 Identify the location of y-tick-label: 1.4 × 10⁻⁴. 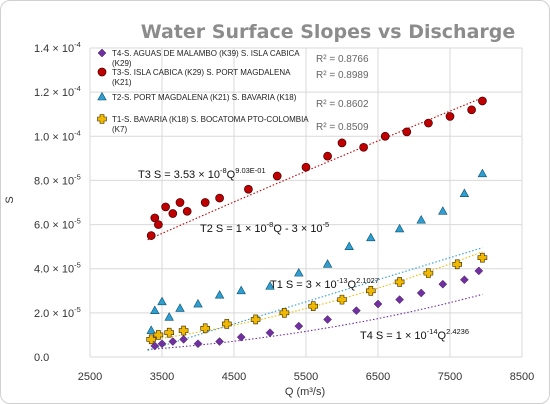
(57, 47).